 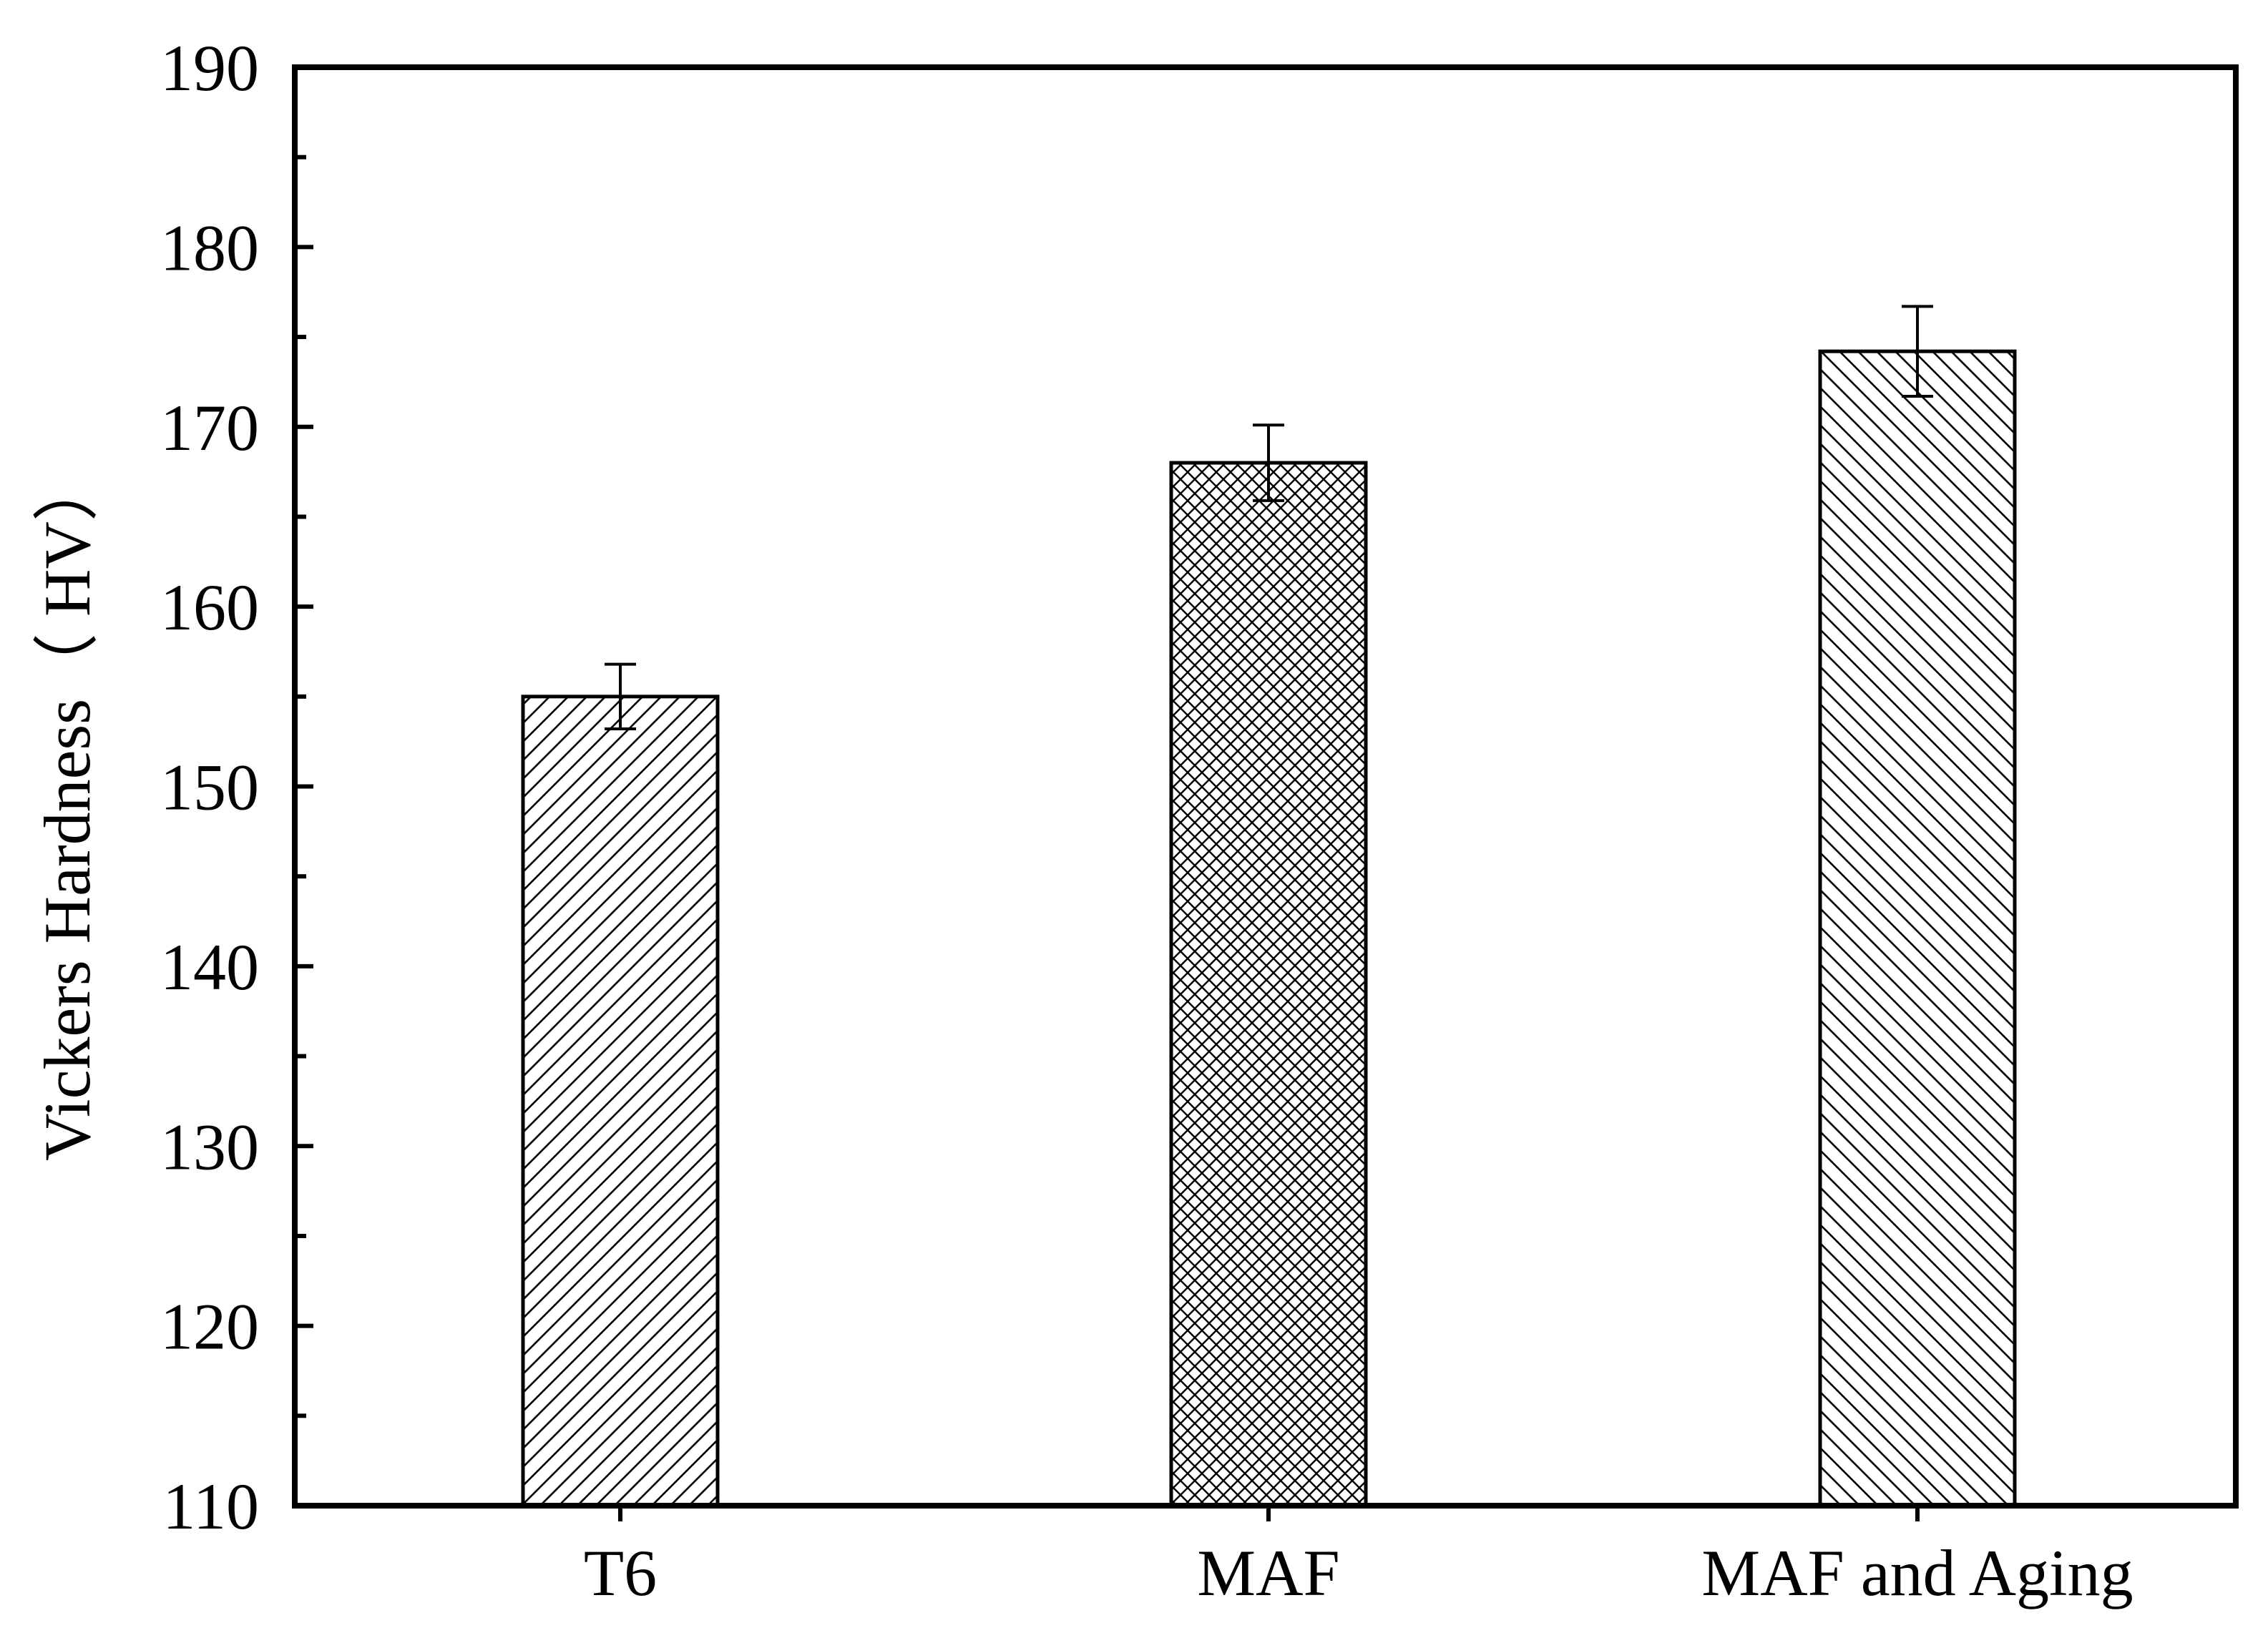 I want to click on y-tick-label-140: 140, so click(x=209, y=968).